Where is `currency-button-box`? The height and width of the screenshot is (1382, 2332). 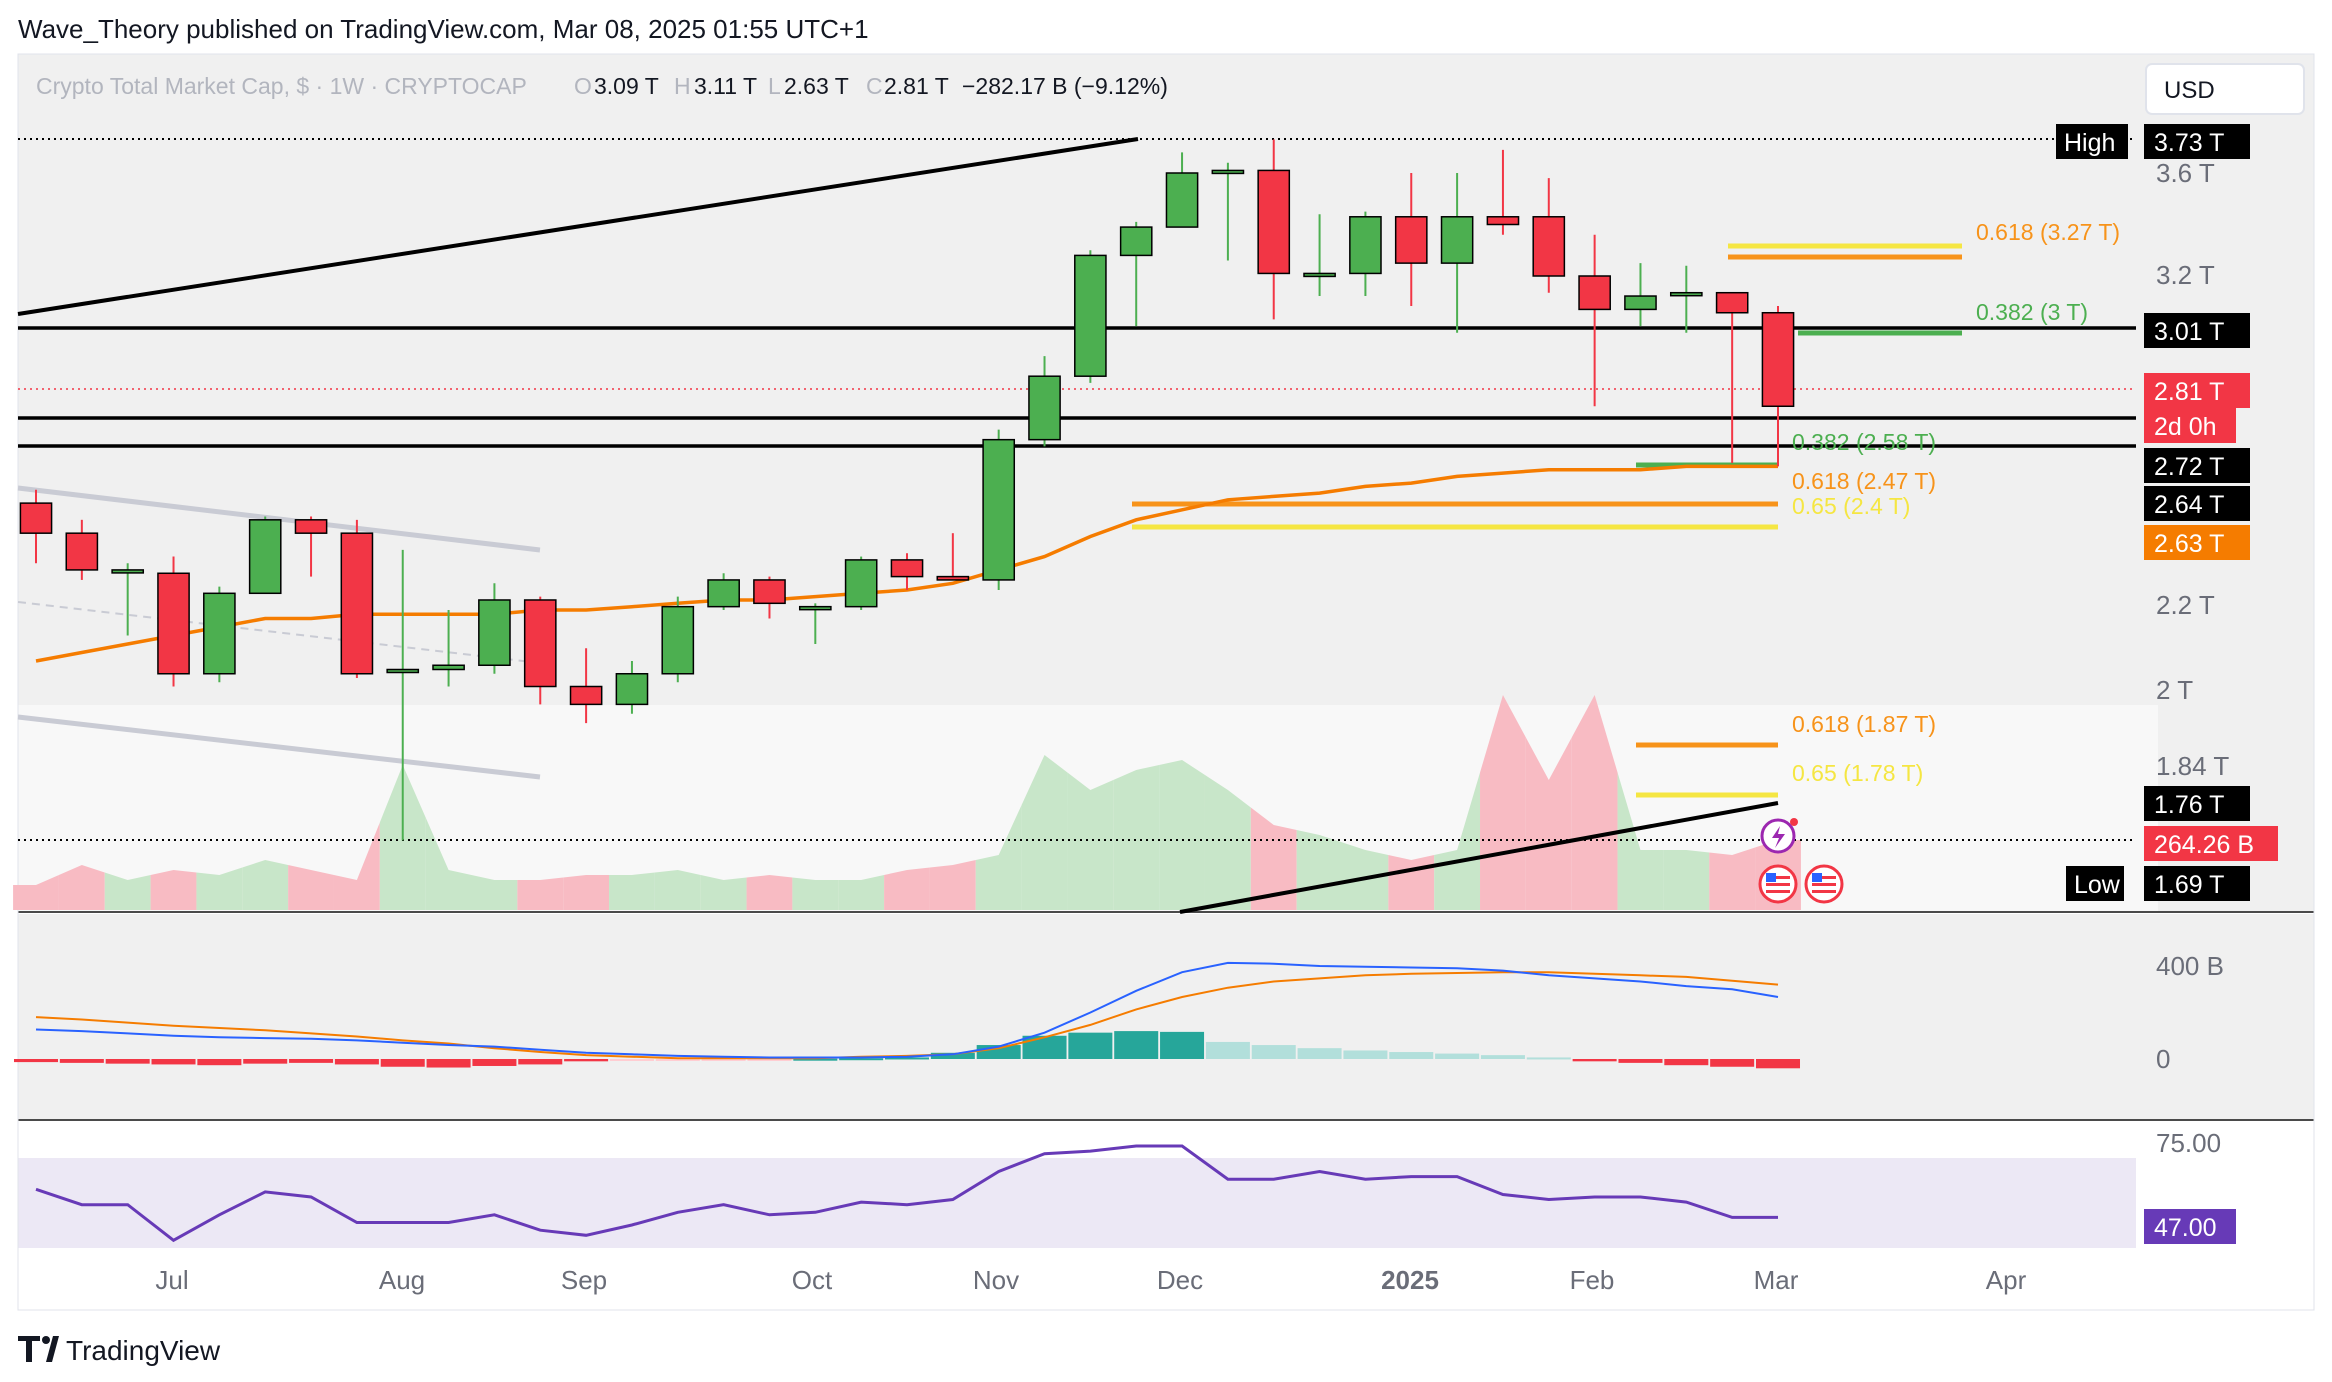
currency-button-box is located at coordinates (2225, 89).